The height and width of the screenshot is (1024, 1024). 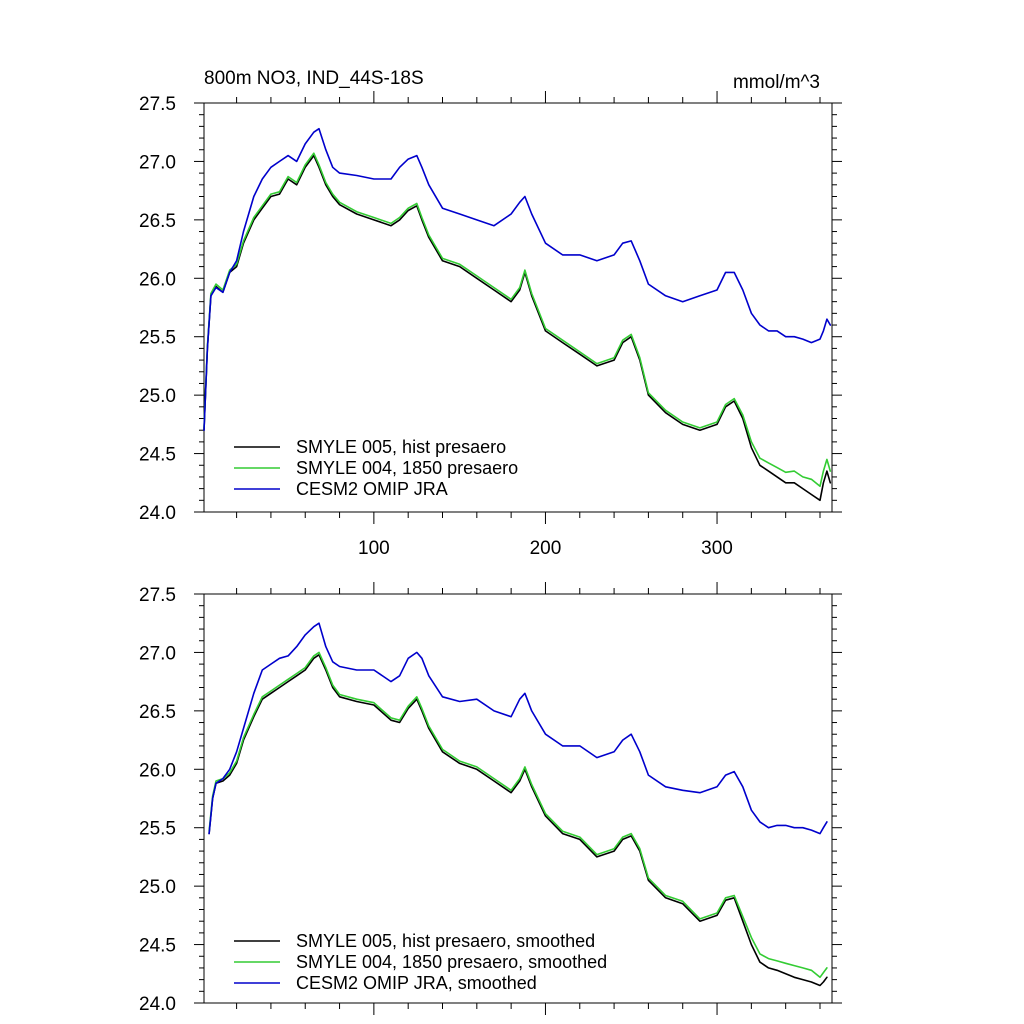 I want to click on legend-label: SMYLE 005, hist presaero, smoothed, so click(x=445, y=941).